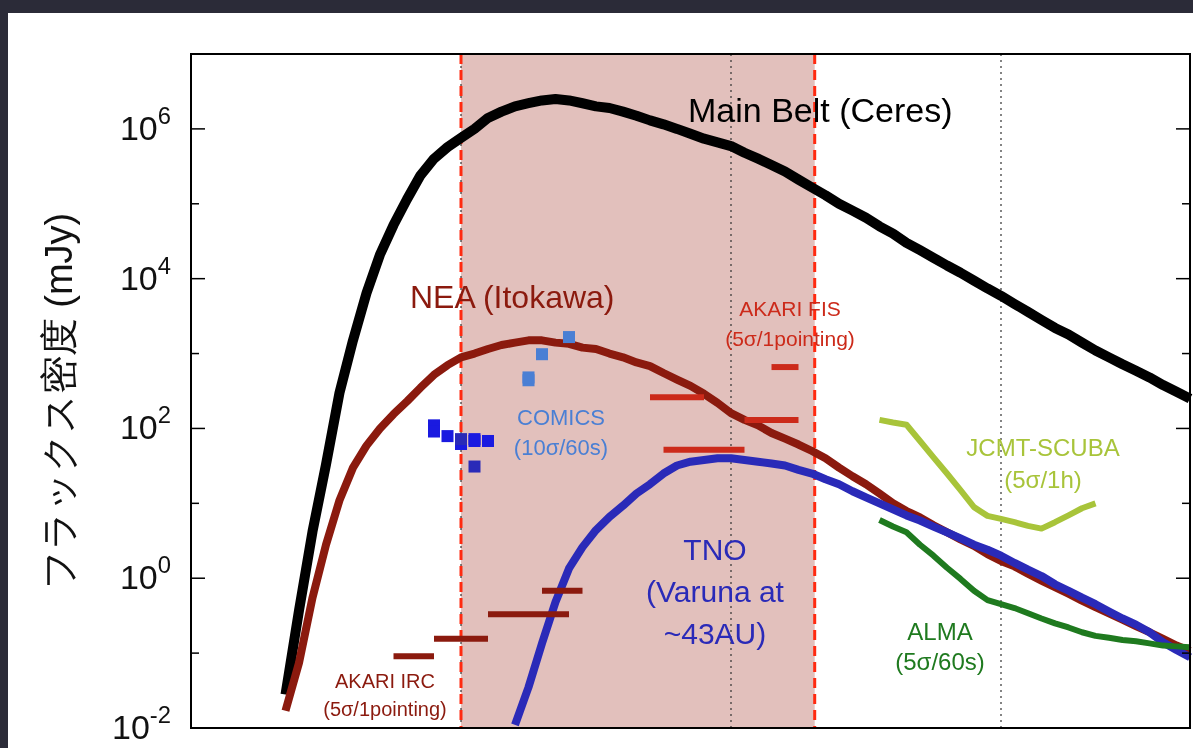 The width and height of the screenshot is (1193, 748). I want to click on y-tick-label: 10$^{-2}$, so click(141, 723).